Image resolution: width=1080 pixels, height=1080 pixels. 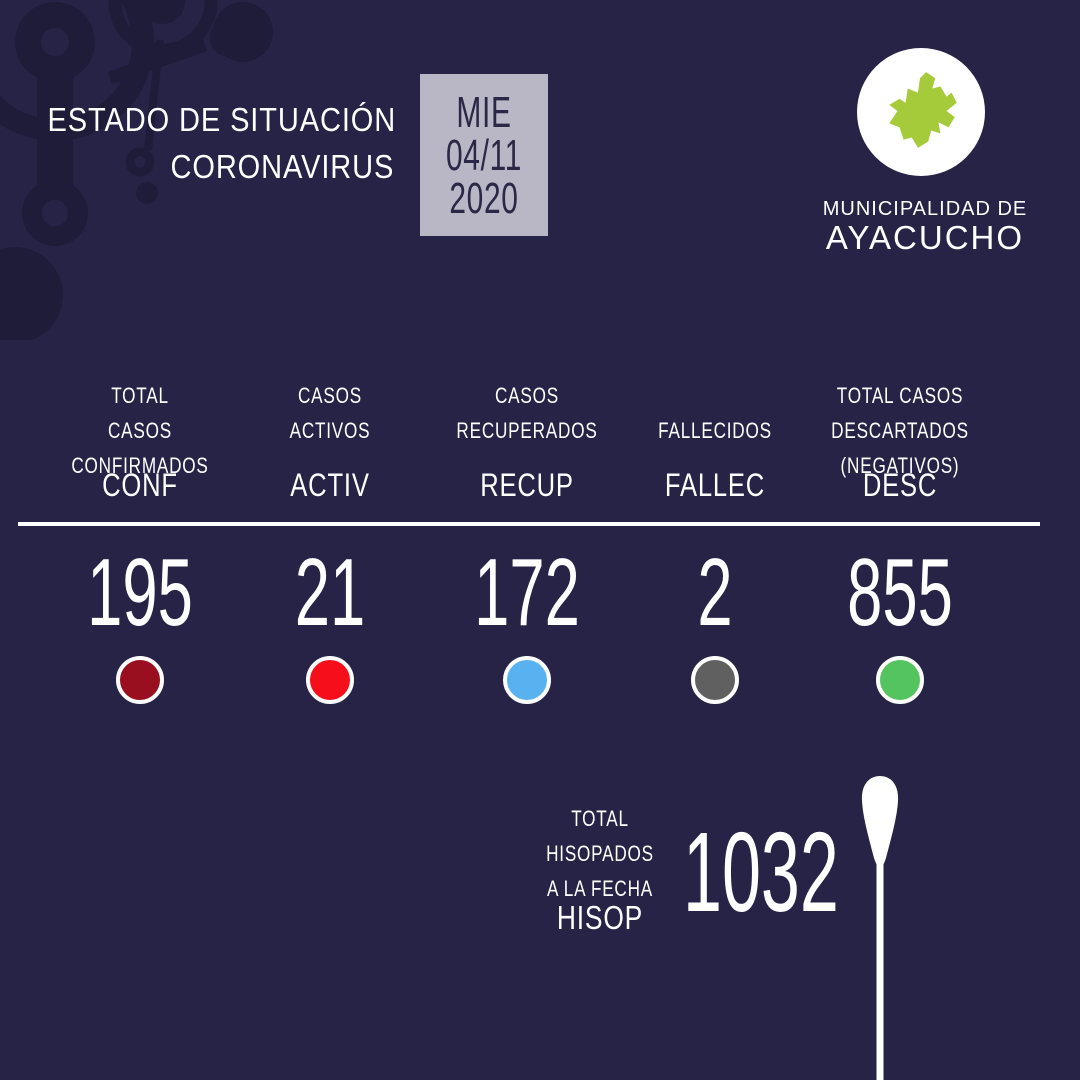 I want to click on stat-column-recuperados: CASOS RECUPERADOS RECUP 172, so click(x=527, y=548).